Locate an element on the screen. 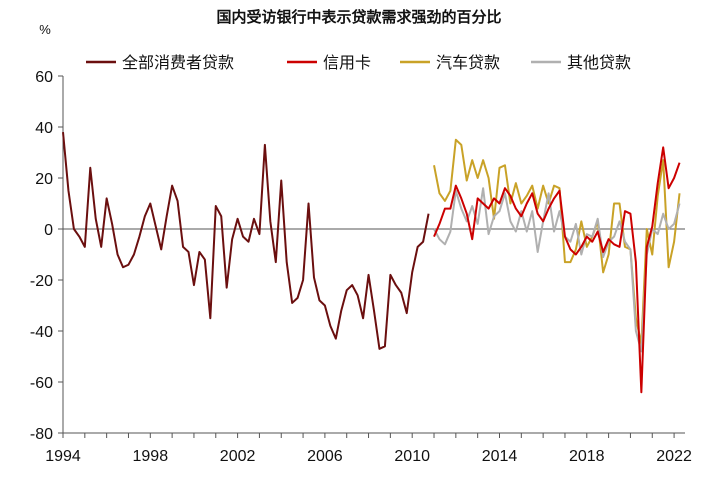 Image resolution: width=719 pixels, height=478 pixels. y-tick-label: -20 is located at coordinates (41, 281).